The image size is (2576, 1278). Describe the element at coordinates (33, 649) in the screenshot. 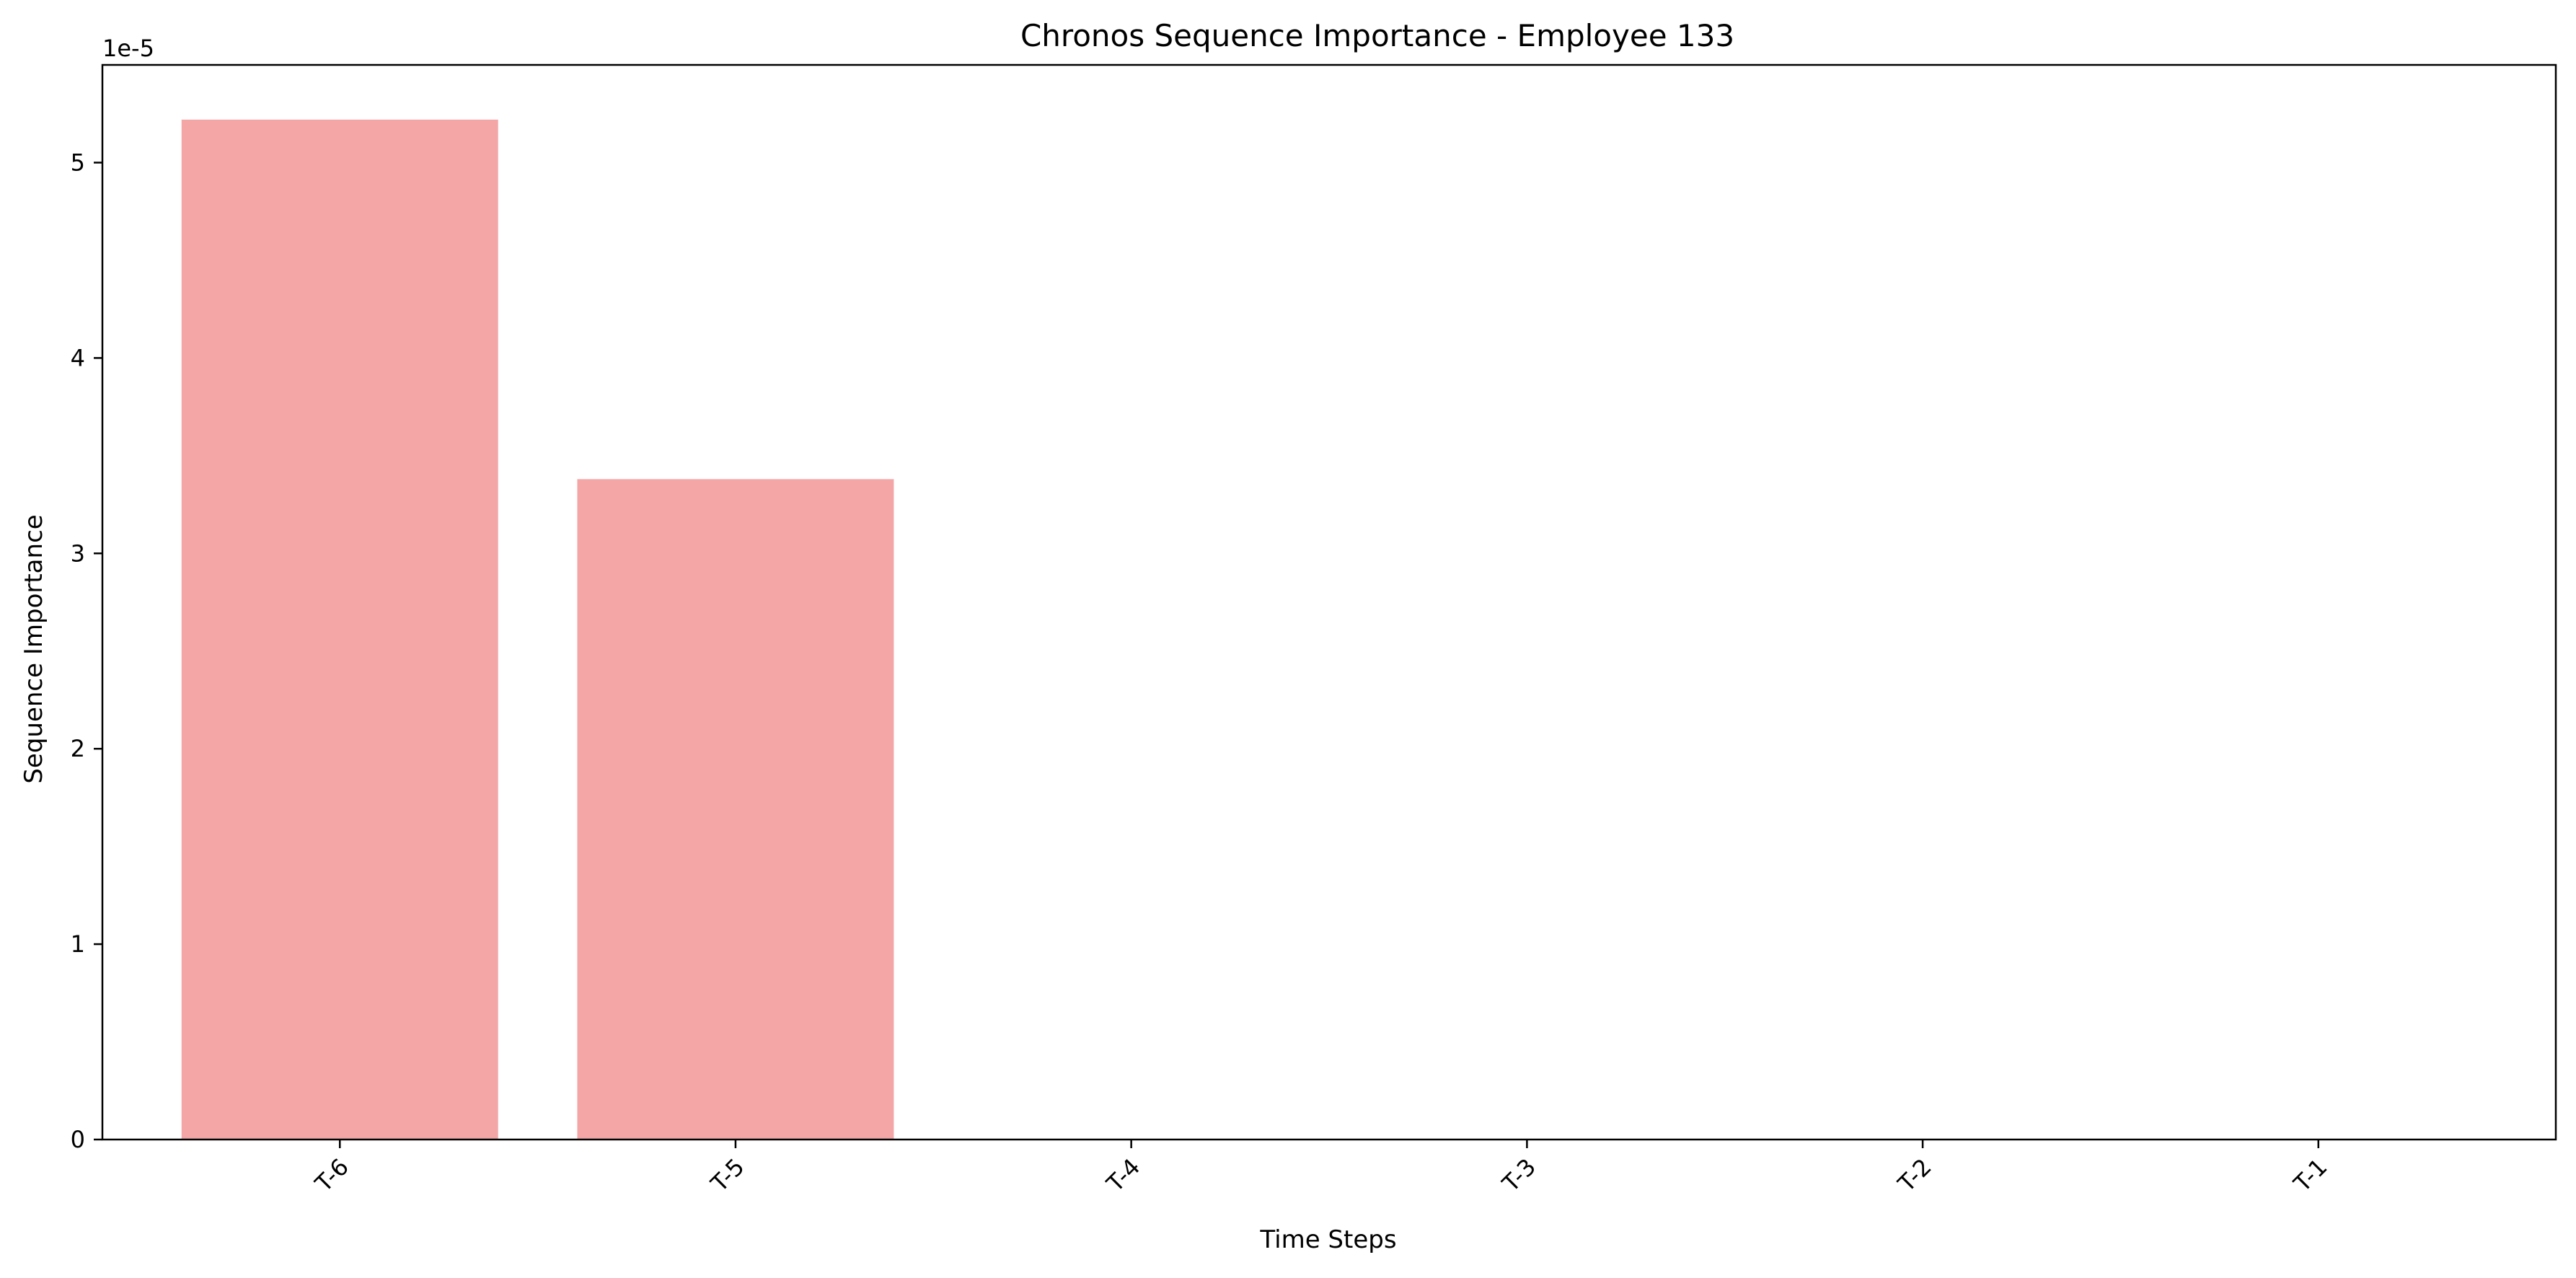

I see `y-axis-label: Sequence Importance` at that location.